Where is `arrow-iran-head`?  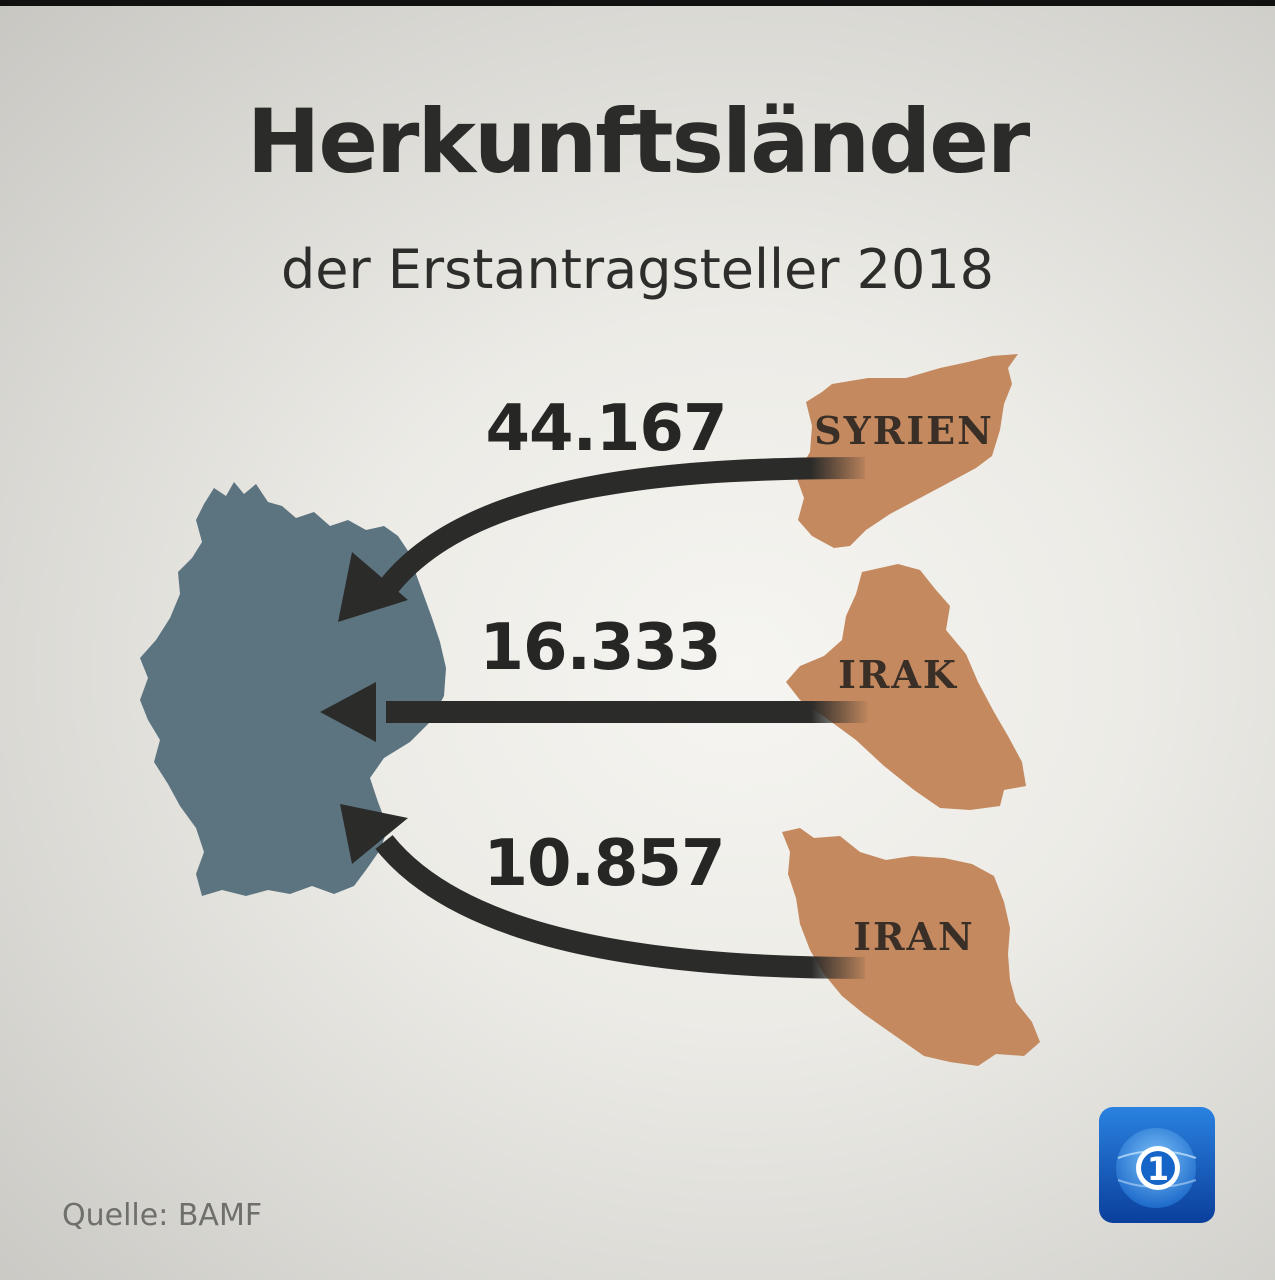
arrow-iran-head is located at coordinates (374, 834).